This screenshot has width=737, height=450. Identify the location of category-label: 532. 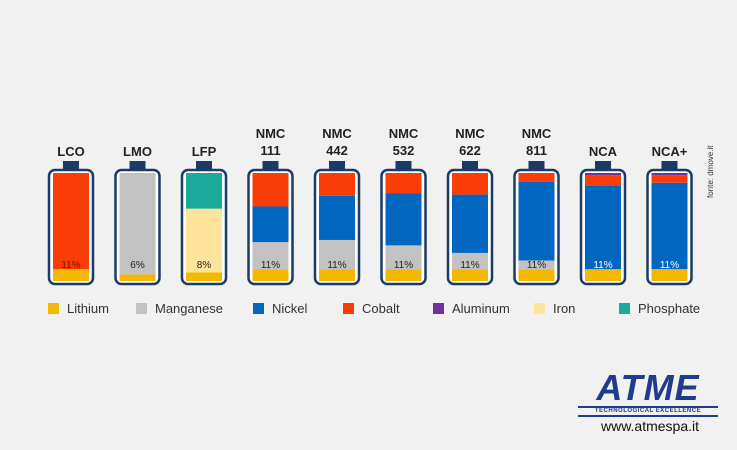
(404, 150).